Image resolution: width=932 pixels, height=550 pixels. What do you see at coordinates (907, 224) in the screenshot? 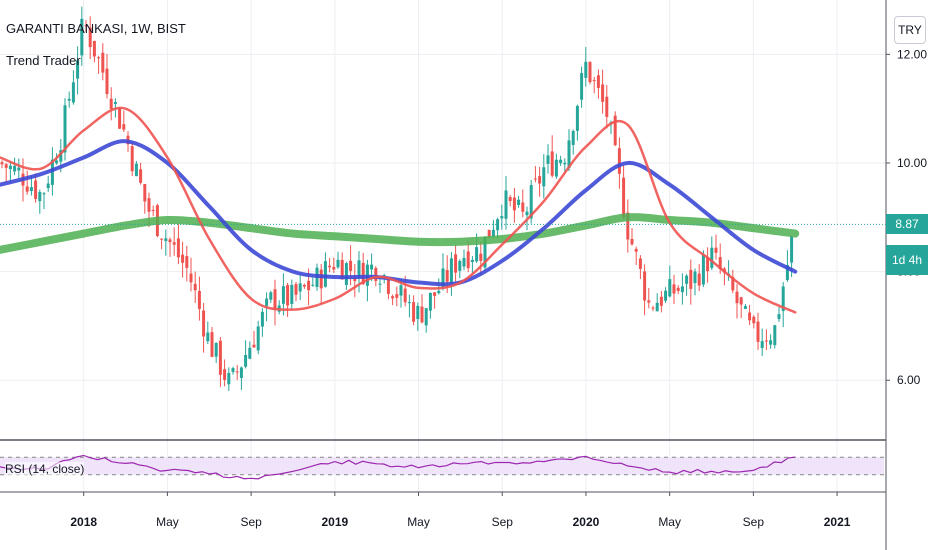
I see `last-price-tag: 8.87` at bounding box center [907, 224].